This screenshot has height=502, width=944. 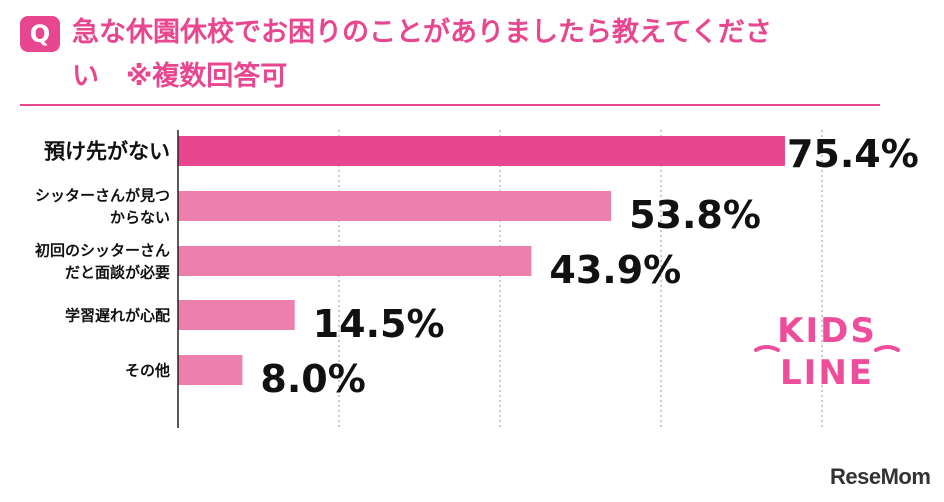 I want to click on question-badge: Q, so click(x=40, y=34).